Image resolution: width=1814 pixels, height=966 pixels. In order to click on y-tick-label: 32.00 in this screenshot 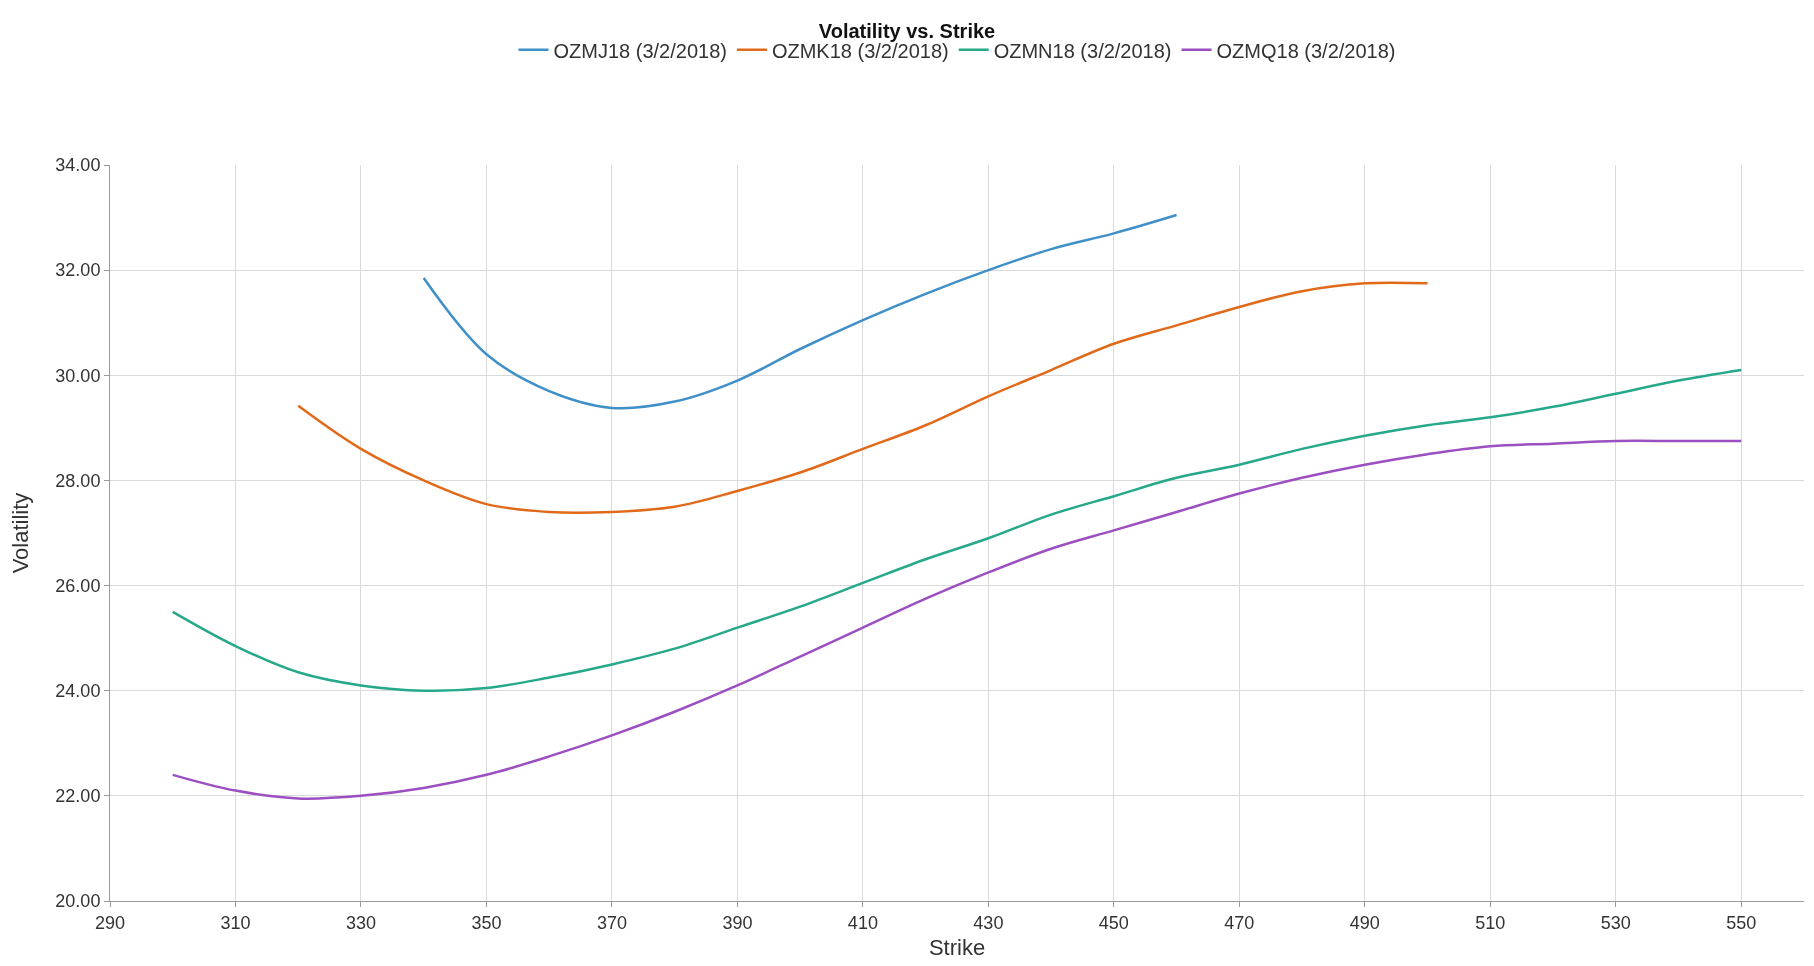, I will do `click(78, 270)`.